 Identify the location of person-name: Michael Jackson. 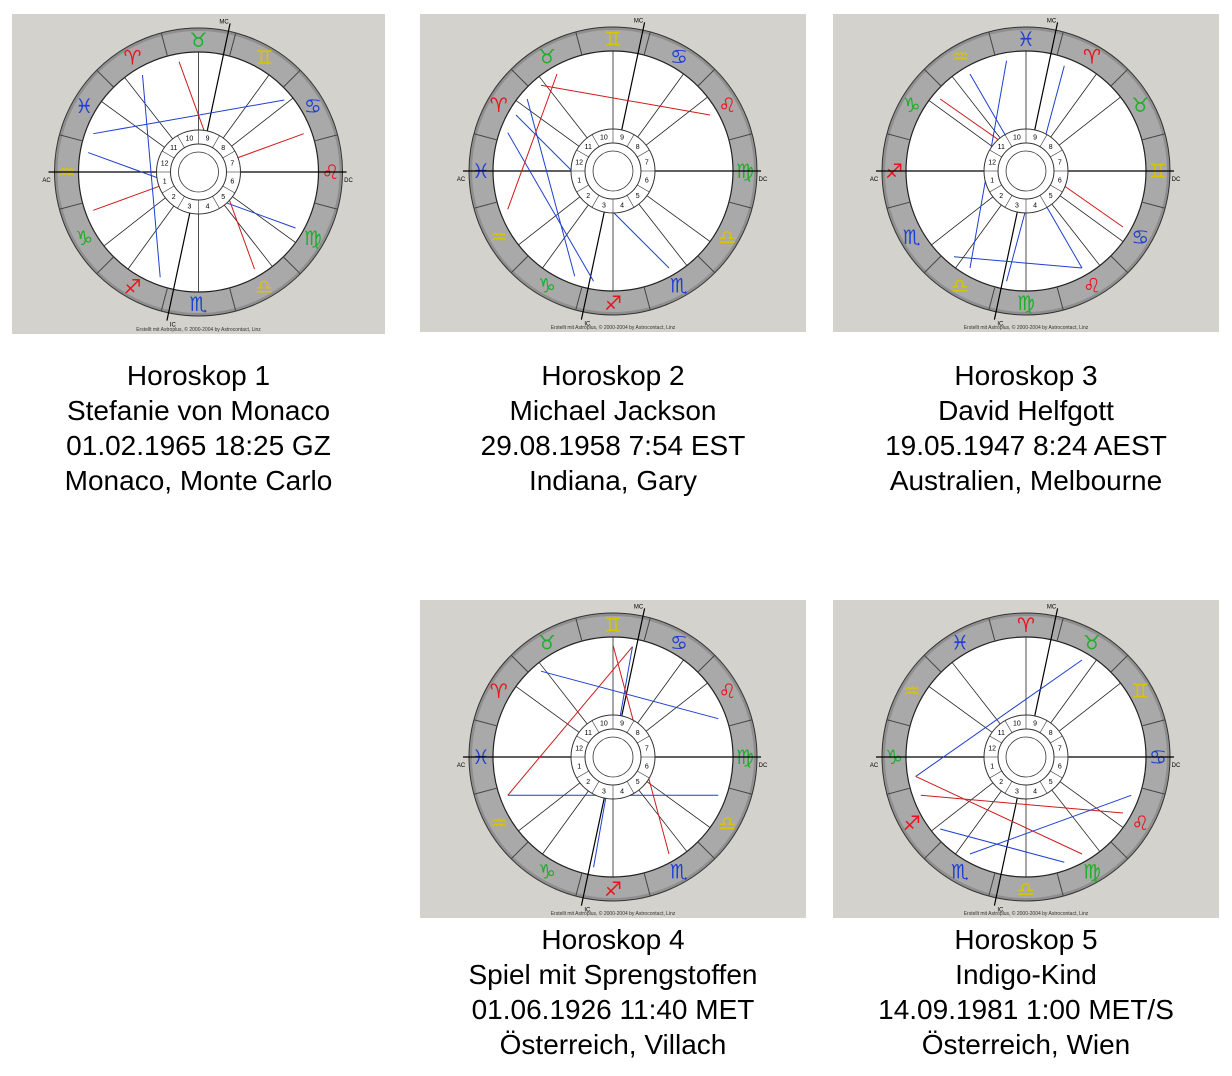
(613, 410).